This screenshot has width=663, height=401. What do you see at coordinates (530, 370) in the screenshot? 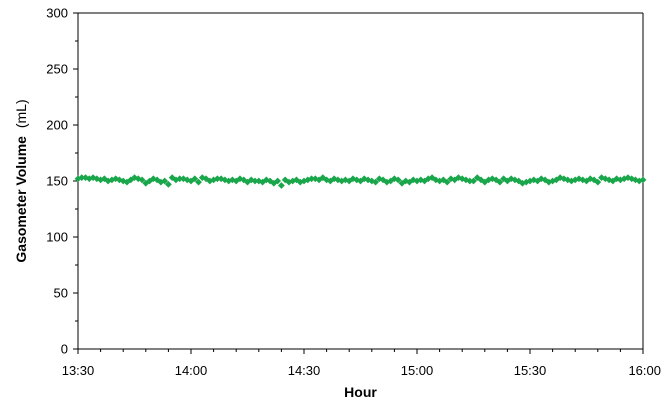
I see `x-tick-label: 15:30` at bounding box center [530, 370].